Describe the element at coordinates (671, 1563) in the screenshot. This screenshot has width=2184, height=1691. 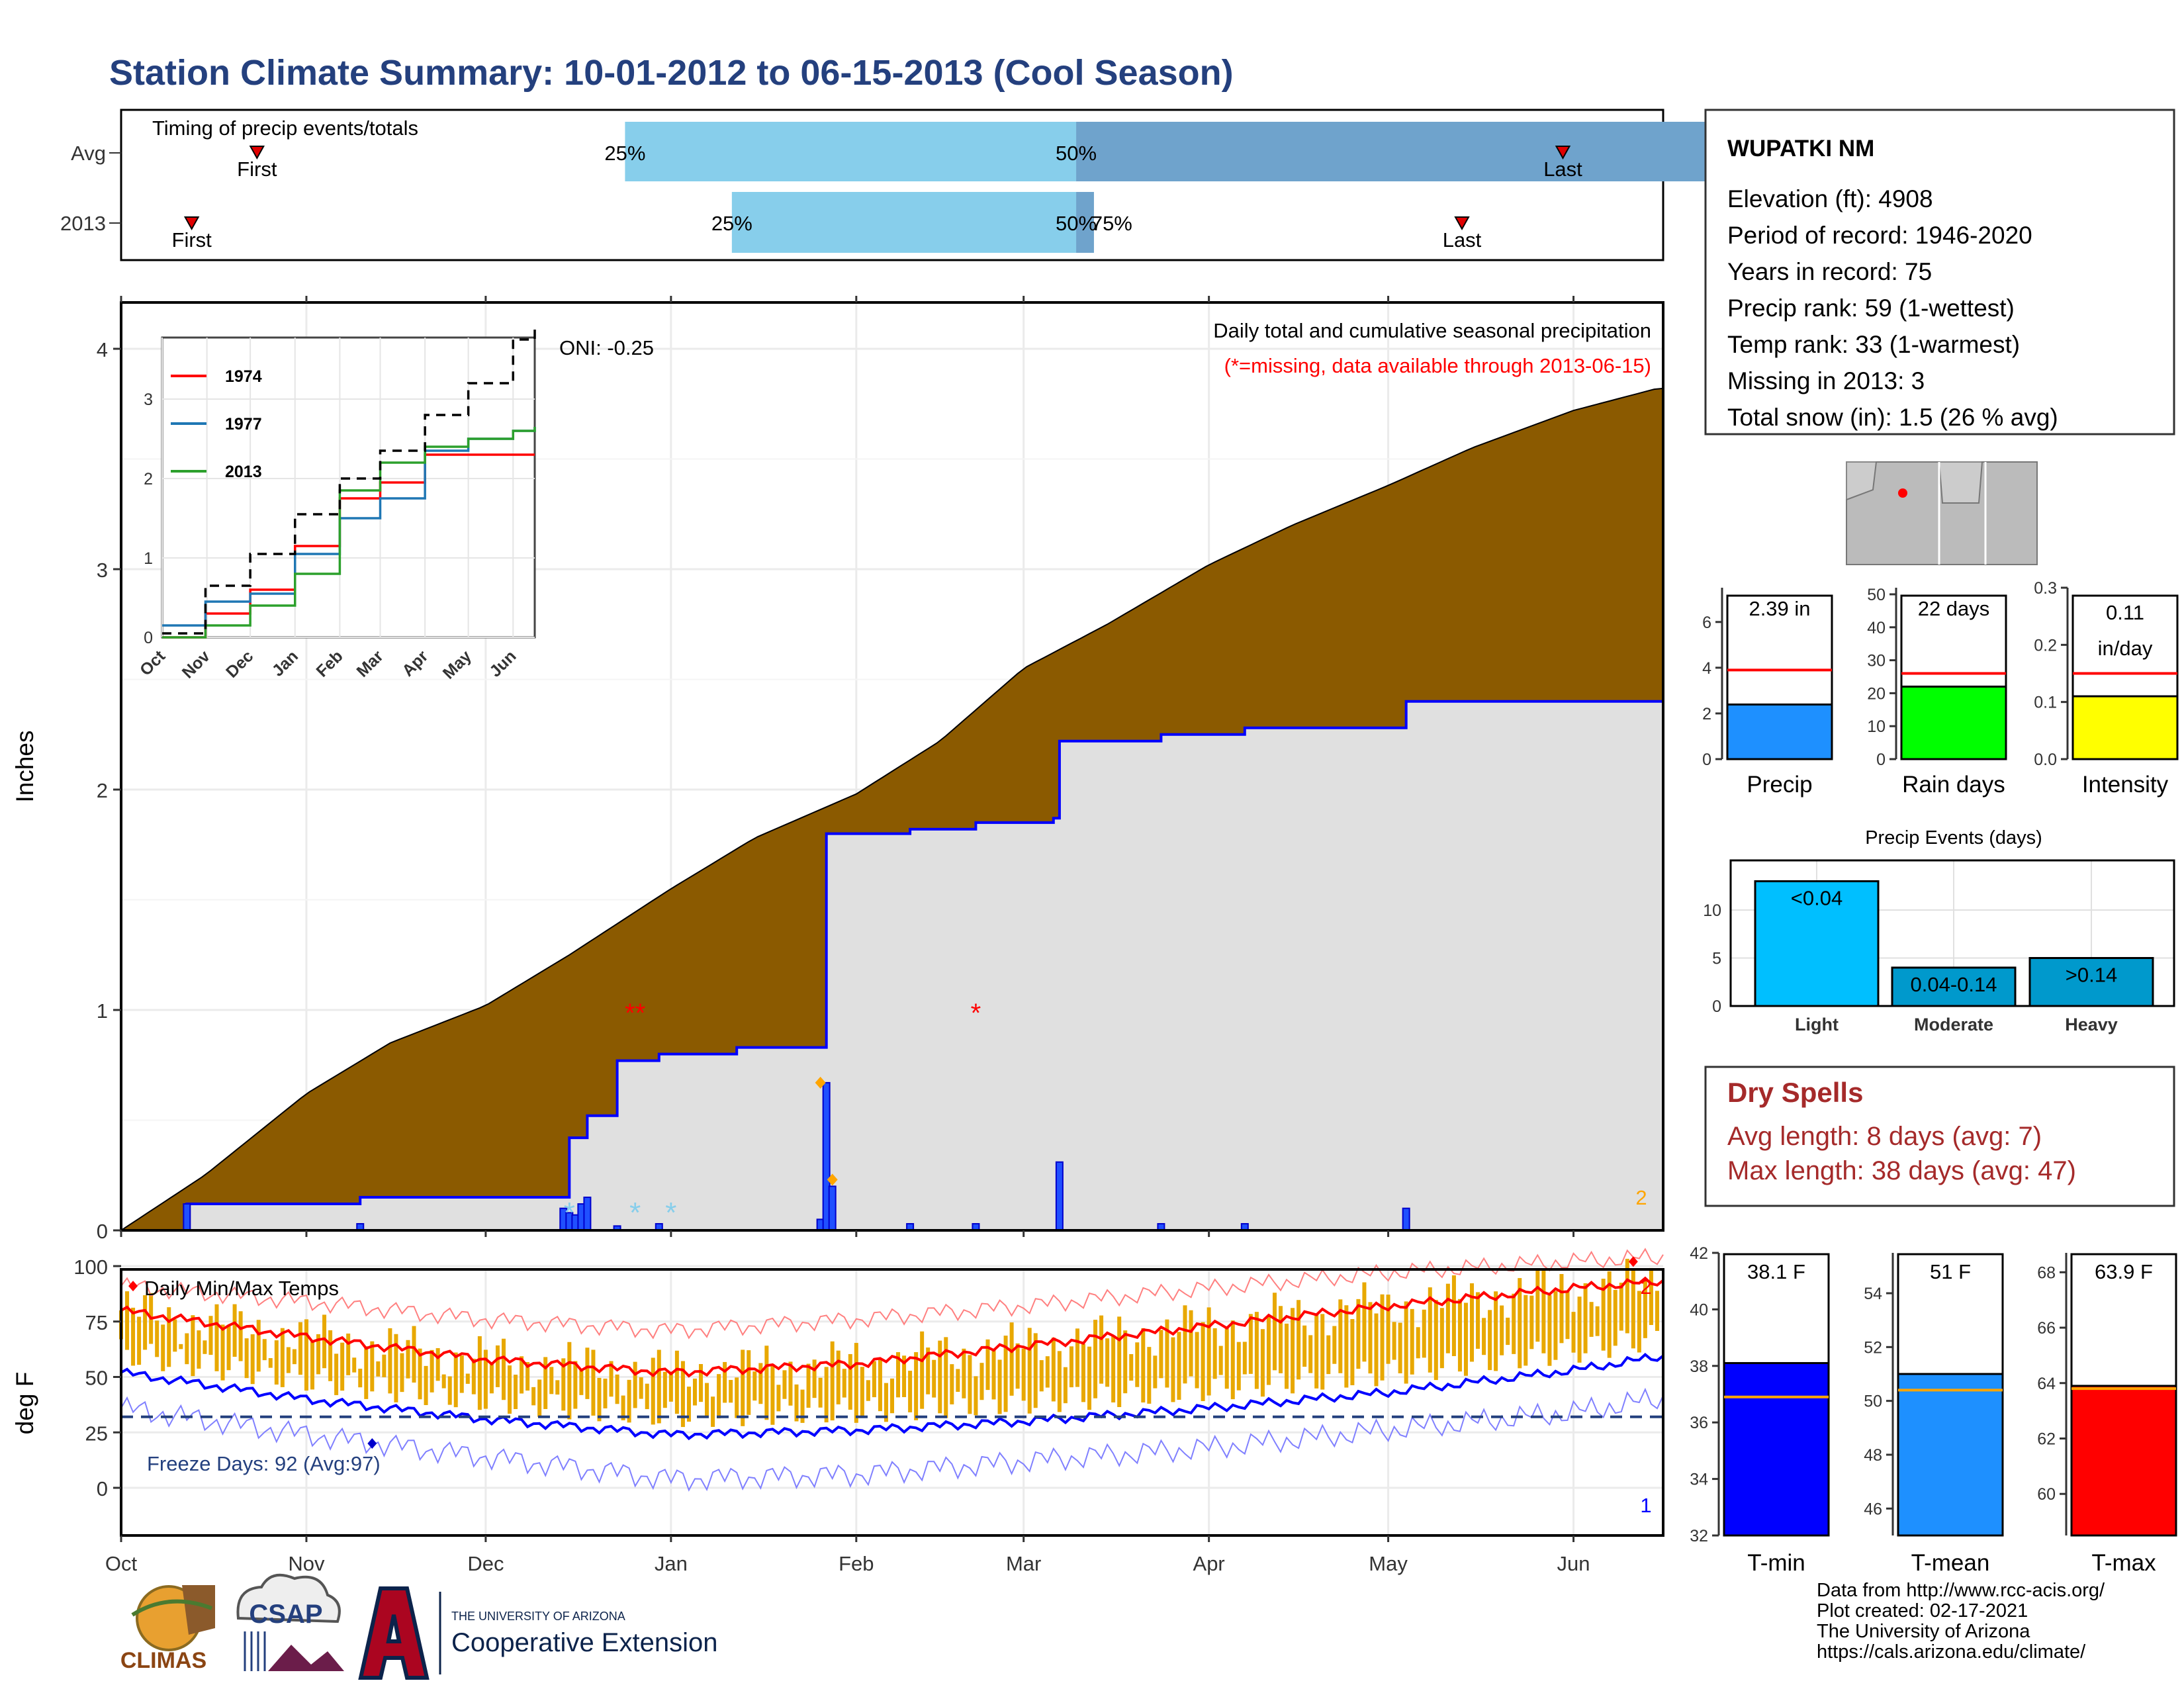
I see `month-label-Jan: Jan` at that location.